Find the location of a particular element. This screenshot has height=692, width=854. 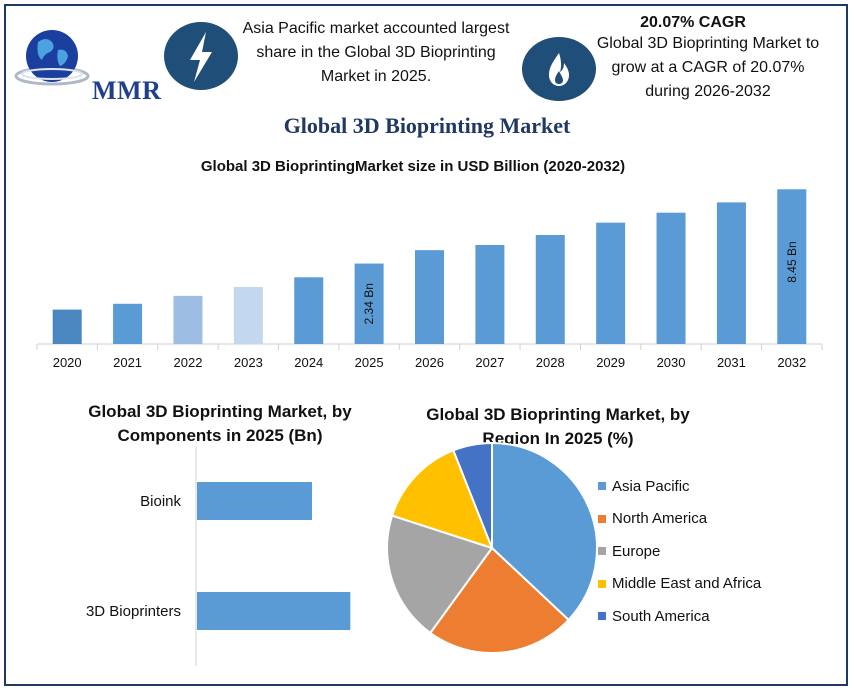

legend-item: South America is located at coordinates (679, 616).